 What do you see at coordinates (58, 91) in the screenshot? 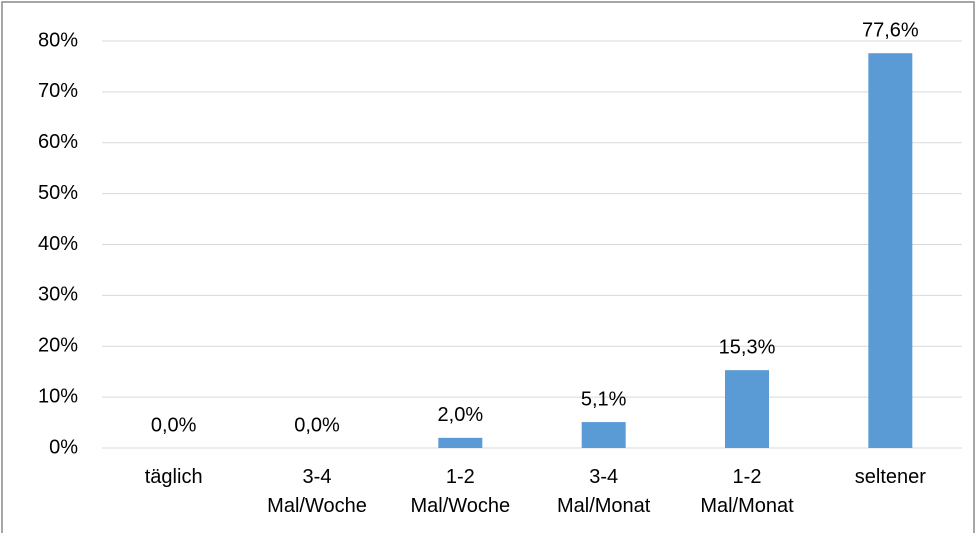
I see `y-tick-label: 70%` at bounding box center [58, 91].